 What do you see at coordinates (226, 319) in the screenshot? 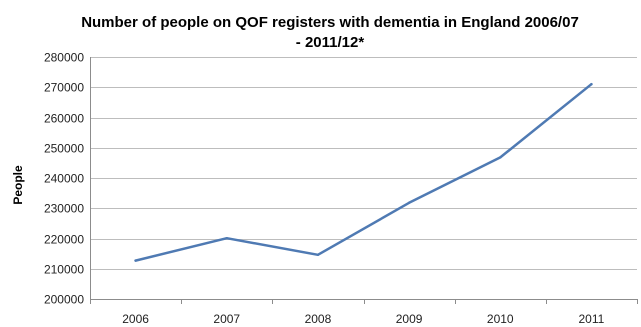
I see `x-tick-label: 2007` at bounding box center [226, 319].